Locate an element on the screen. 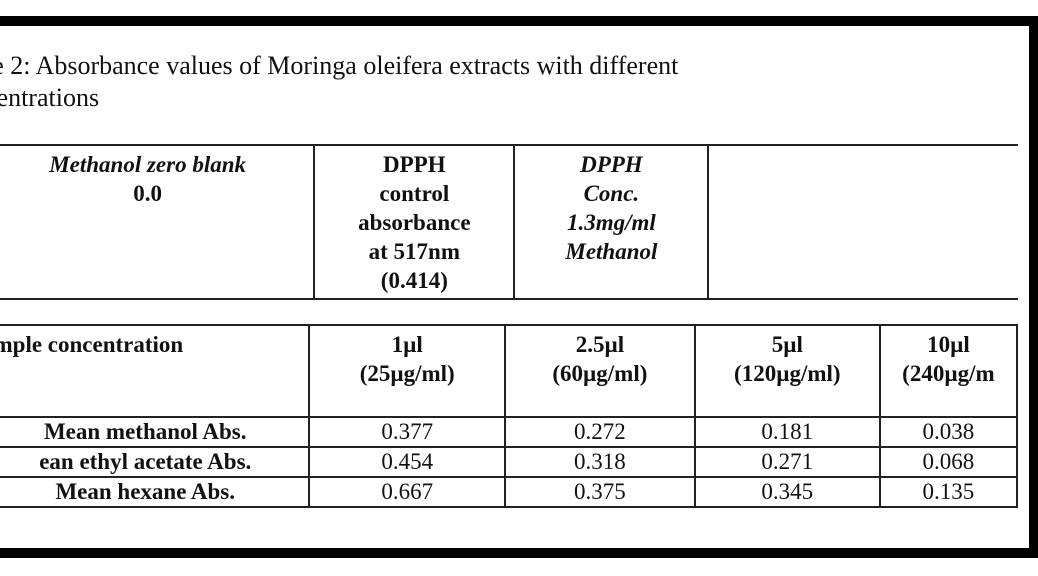  row-label: Mean hexane Abs. is located at coordinates (155, 492).